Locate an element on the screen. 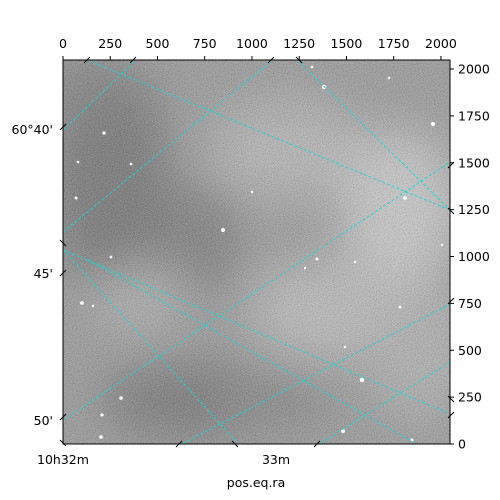 The width and height of the screenshot is (500, 500). x-tick-label: 1000 is located at coordinates (252, 43).